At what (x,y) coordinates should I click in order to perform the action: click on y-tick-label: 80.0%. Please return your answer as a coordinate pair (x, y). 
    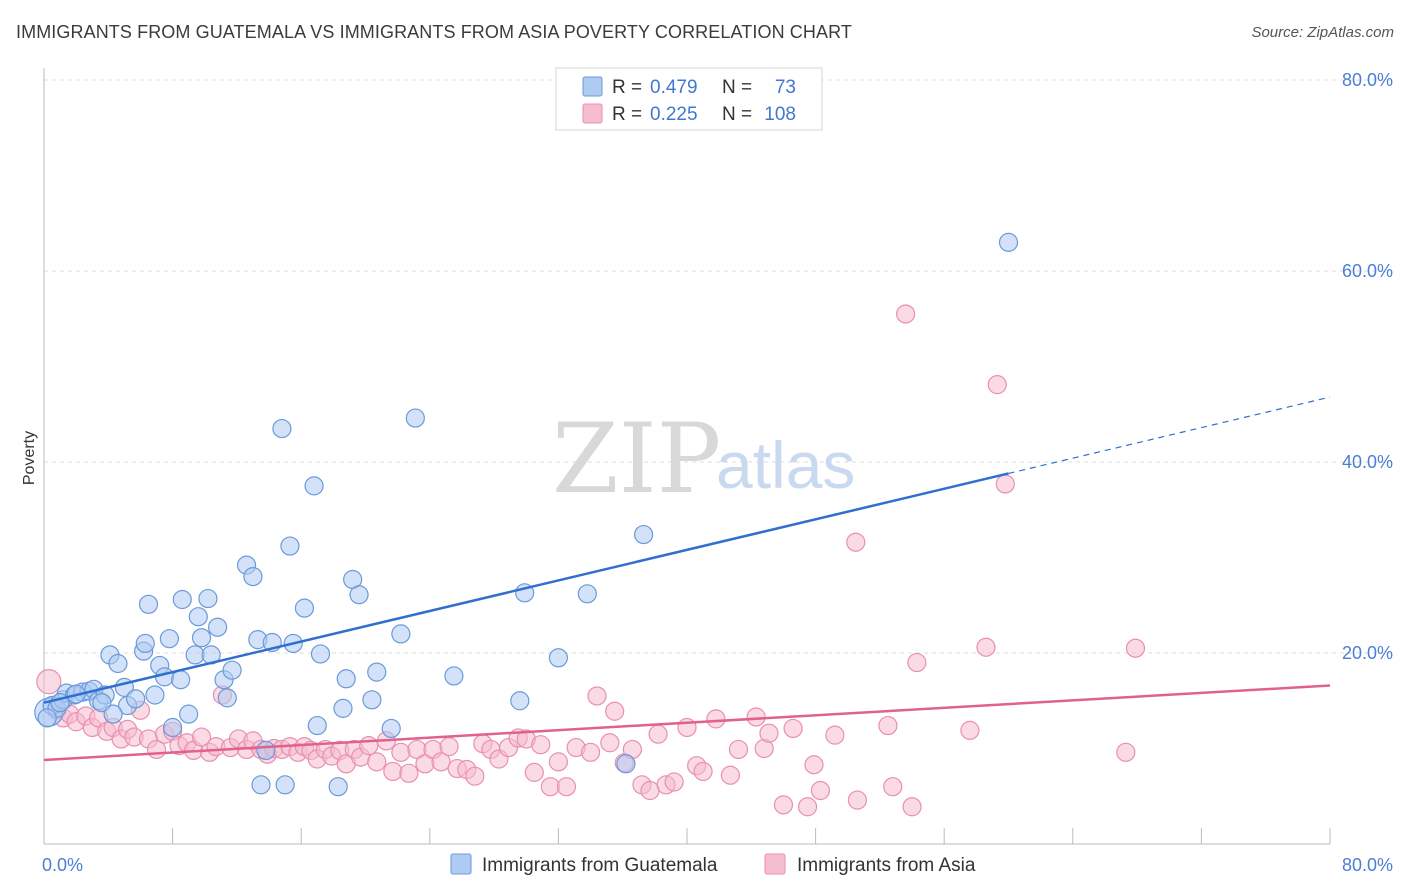
    Looking at the image, I should click on (1367, 80).